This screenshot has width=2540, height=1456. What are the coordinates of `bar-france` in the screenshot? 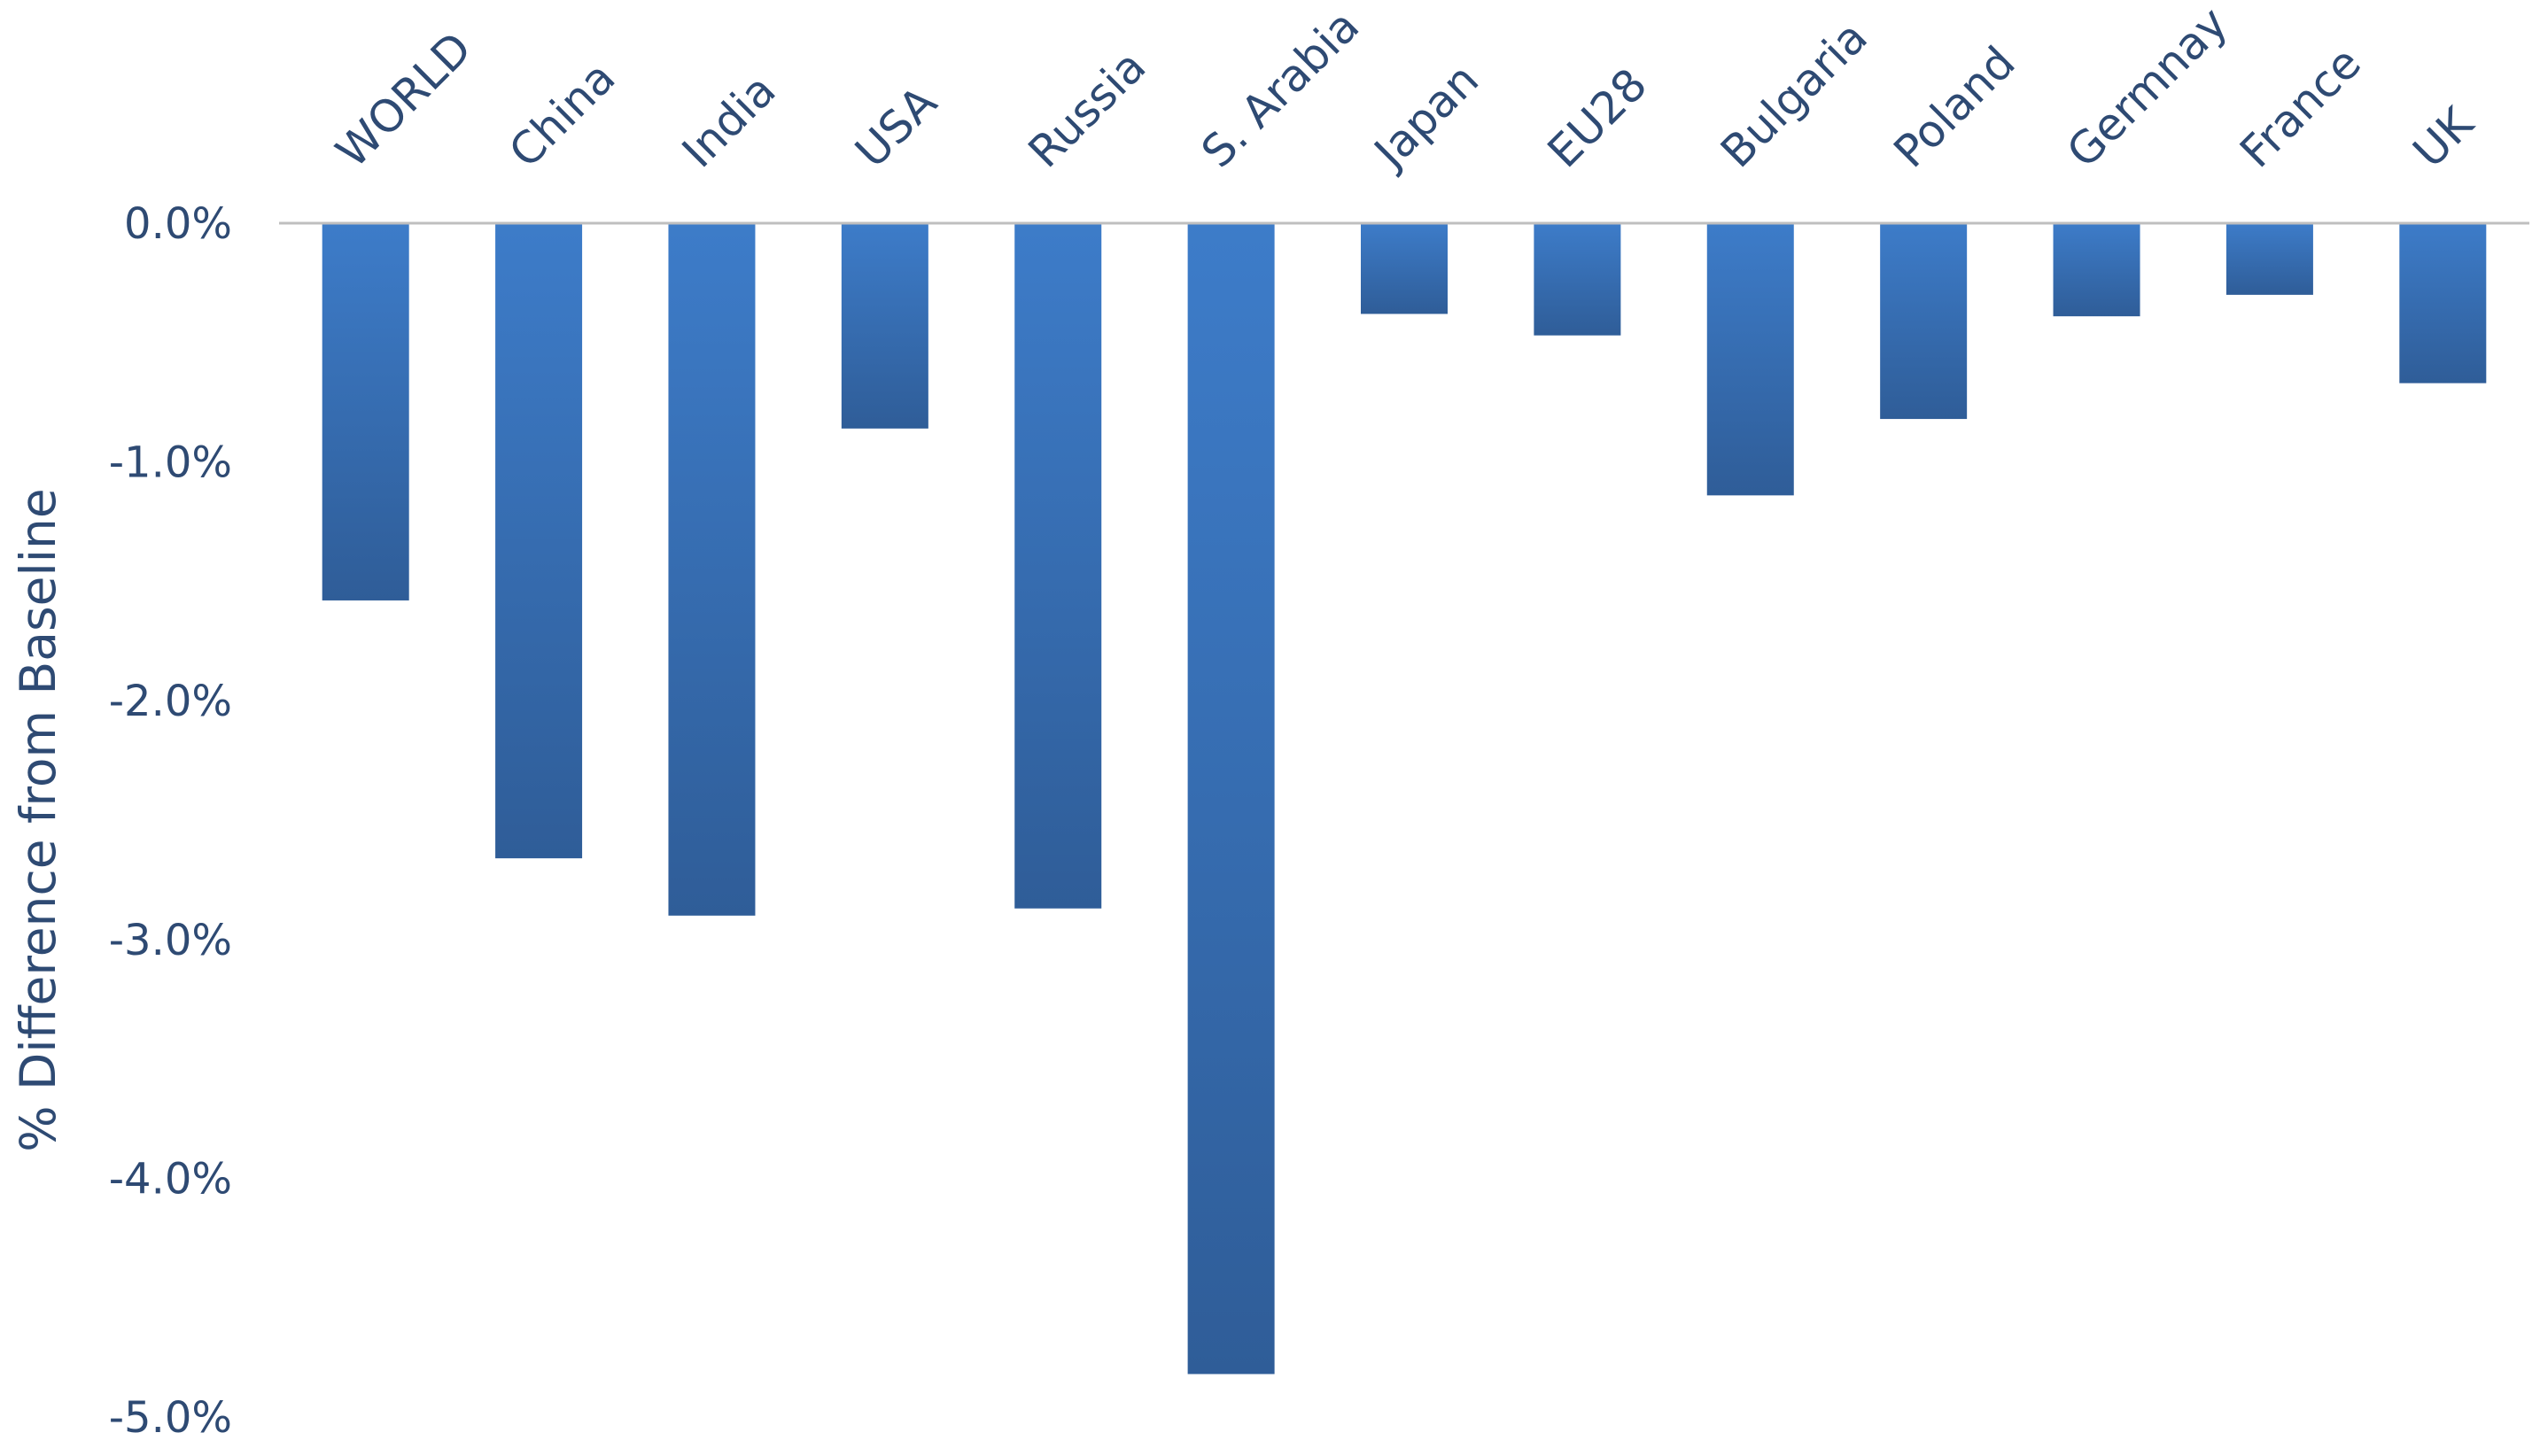 It's located at (2269, 259).